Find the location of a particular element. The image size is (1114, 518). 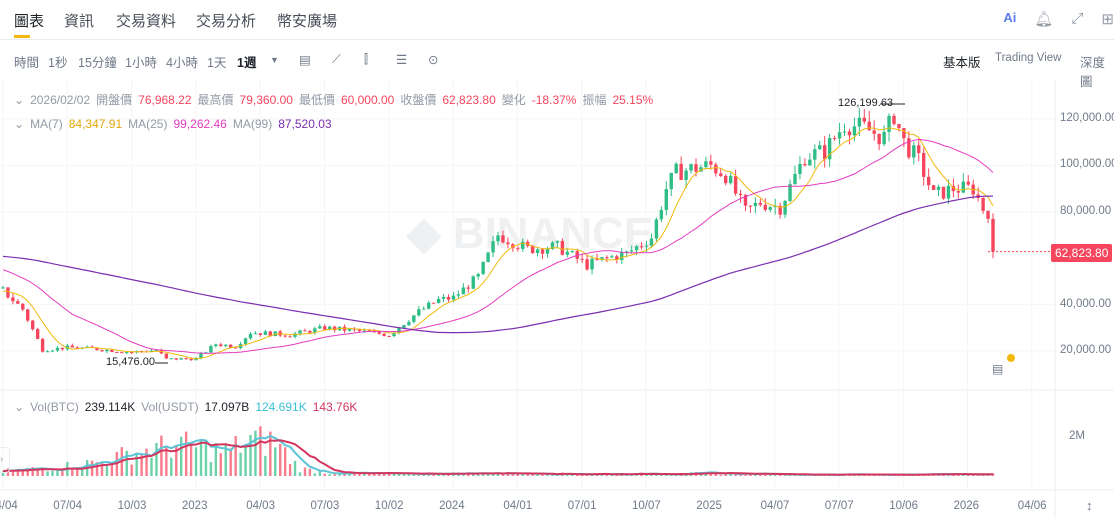

expand-left-handle: › is located at coordinates (5, 460).